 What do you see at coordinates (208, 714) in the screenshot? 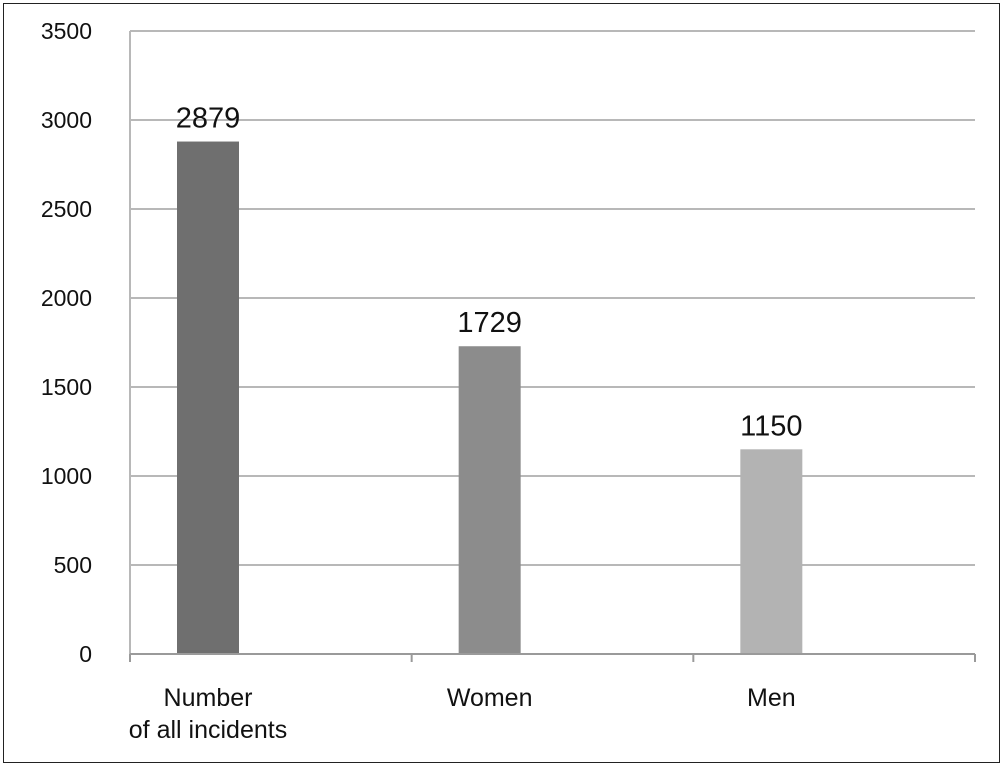
I see `category-label: Number of all incidents` at bounding box center [208, 714].